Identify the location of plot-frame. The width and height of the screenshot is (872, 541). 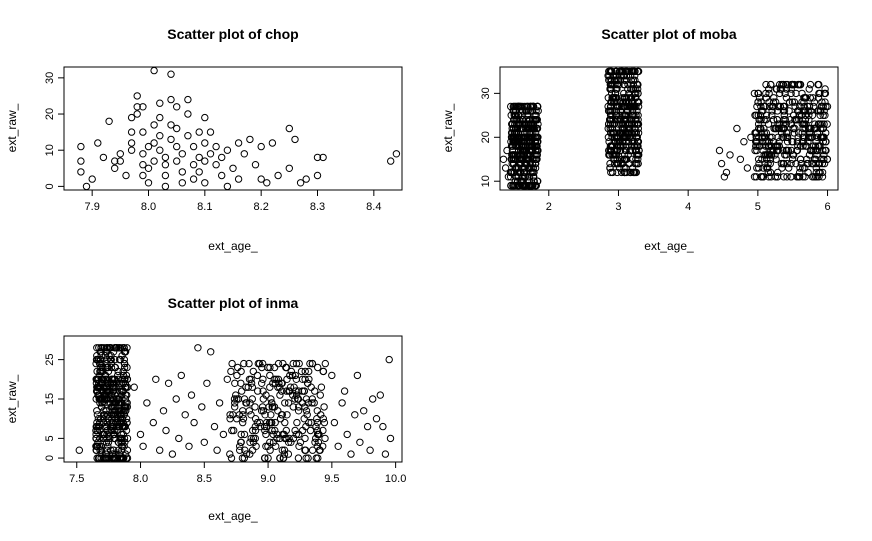
(669, 128).